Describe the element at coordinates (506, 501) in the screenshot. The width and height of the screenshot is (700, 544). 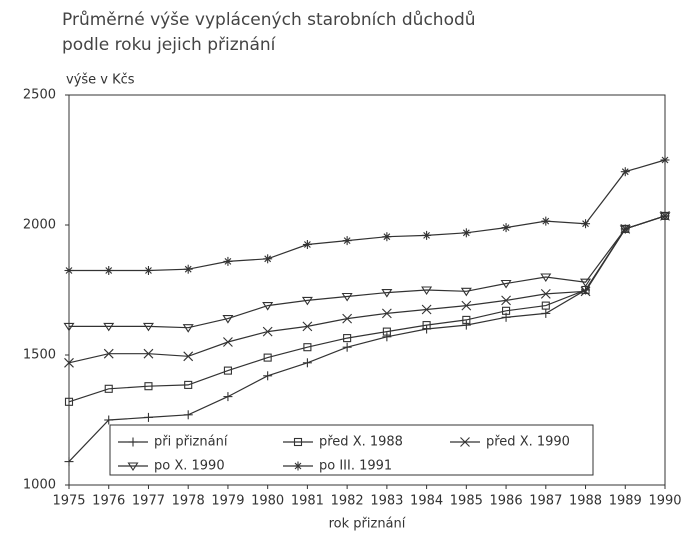
I see `x-tick-label: 1986` at that location.